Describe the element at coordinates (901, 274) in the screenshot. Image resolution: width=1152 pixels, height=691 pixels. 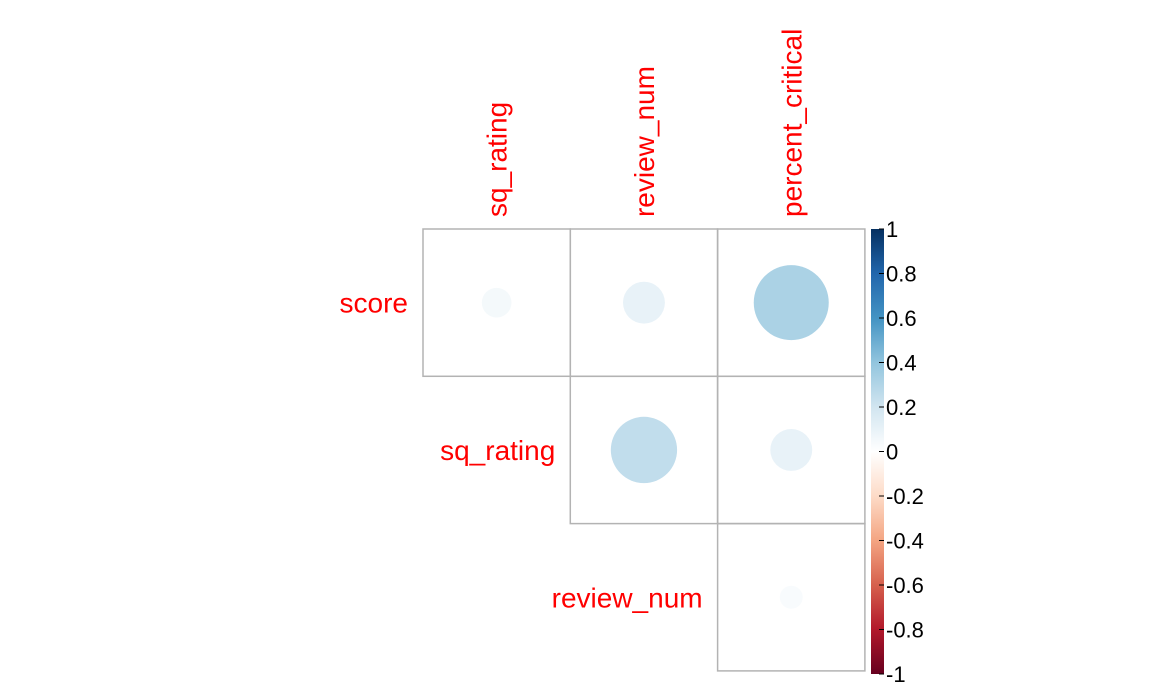
I see `colorbar-tick-label: 0.8` at that location.